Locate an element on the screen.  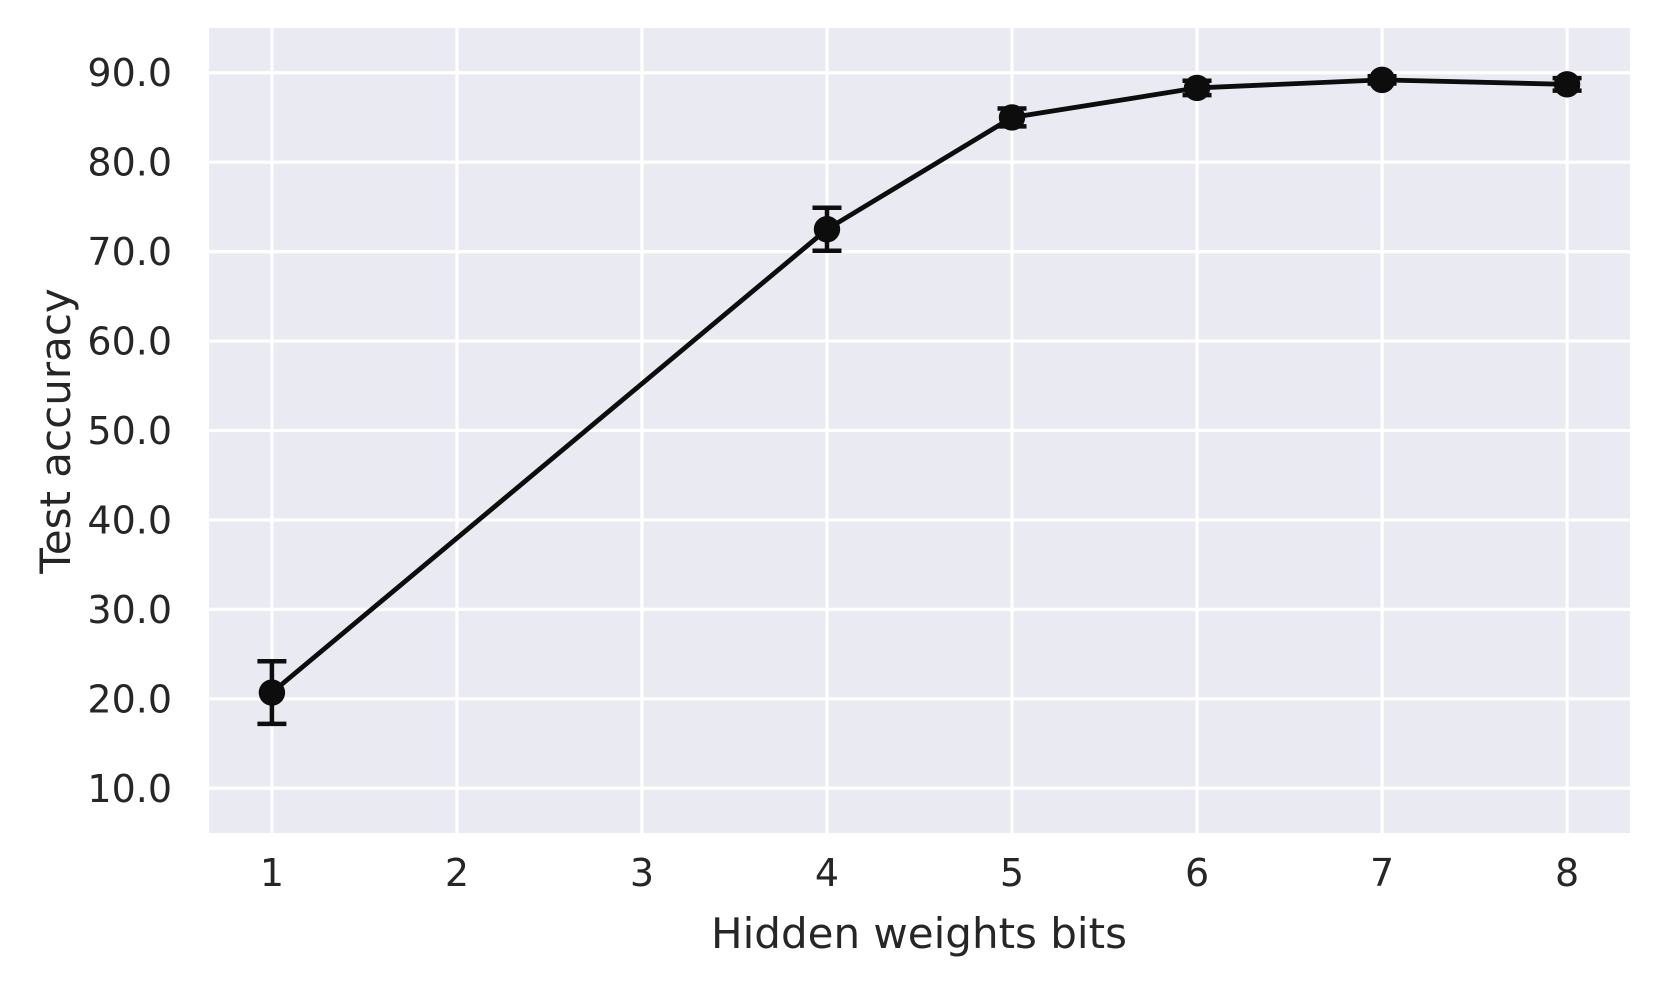
y-tick-label: 90.0 is located at coordinates (129, 73).